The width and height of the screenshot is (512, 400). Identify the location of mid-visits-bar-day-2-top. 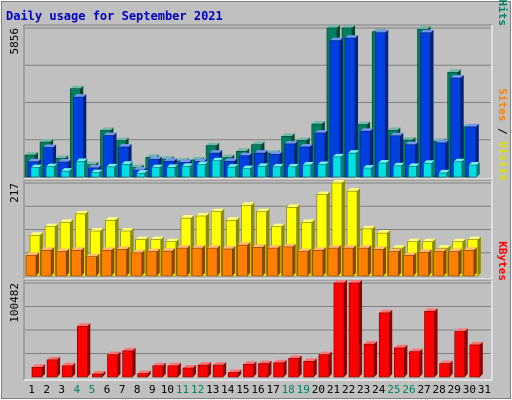
(52, 225).